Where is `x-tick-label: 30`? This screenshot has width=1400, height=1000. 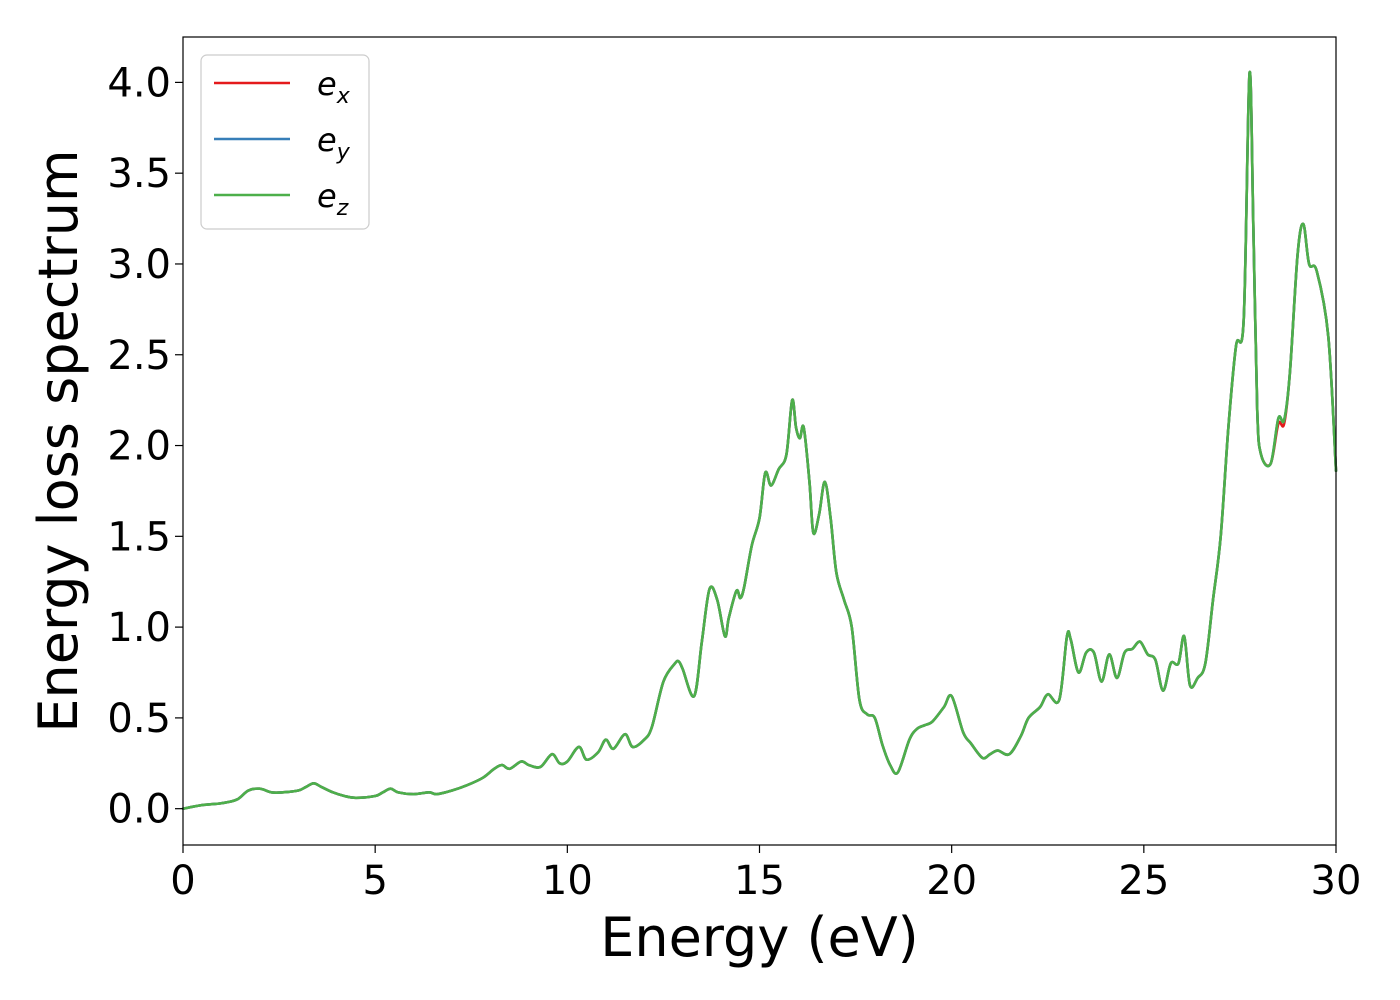
x-tick-label: 30 is located at coordinates (1336, 881).